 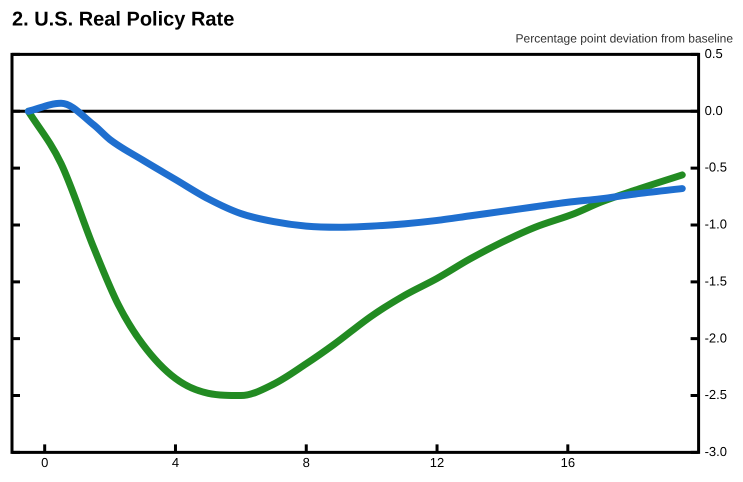 I want to click on y-tick-label: 0.5, so click(x=713, y=53).